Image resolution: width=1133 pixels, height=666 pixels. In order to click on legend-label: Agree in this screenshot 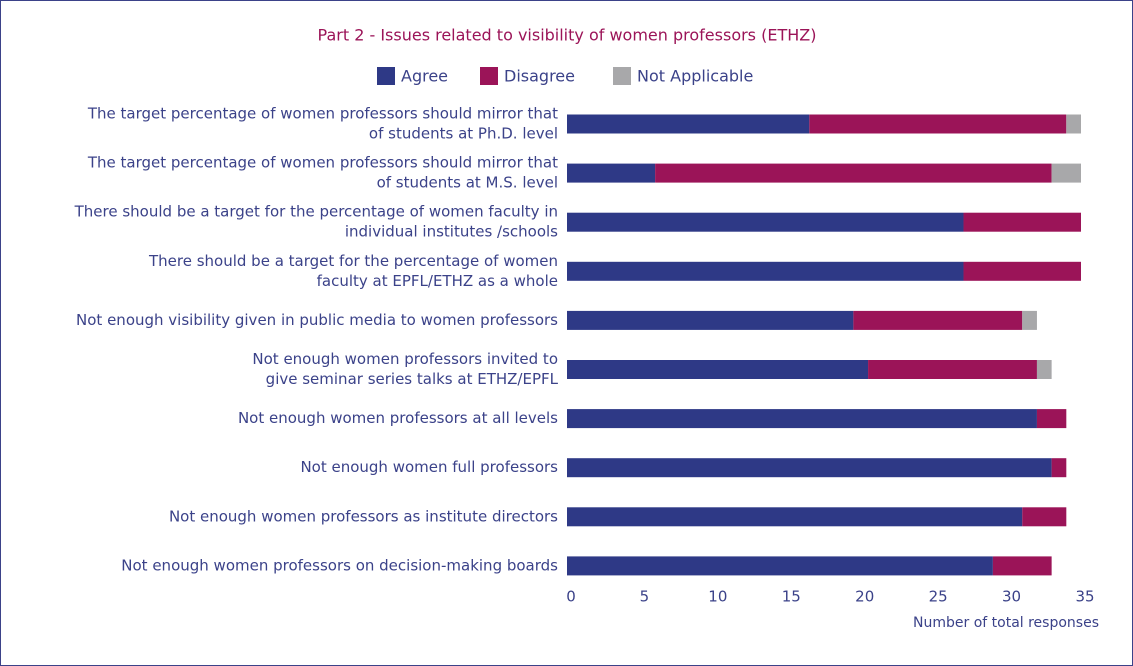, I will do `click(424, 76)`.